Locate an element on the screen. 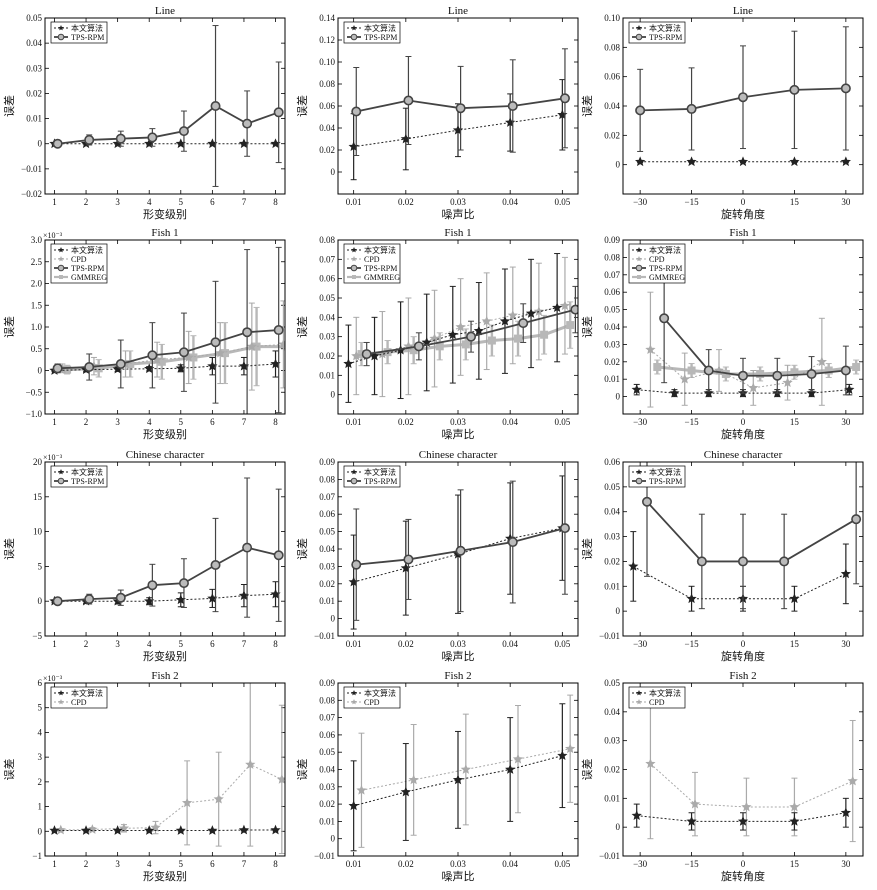 This screenshot has height=890, width=877. x-tick-label: 5 is located at coordinates (181, 644).